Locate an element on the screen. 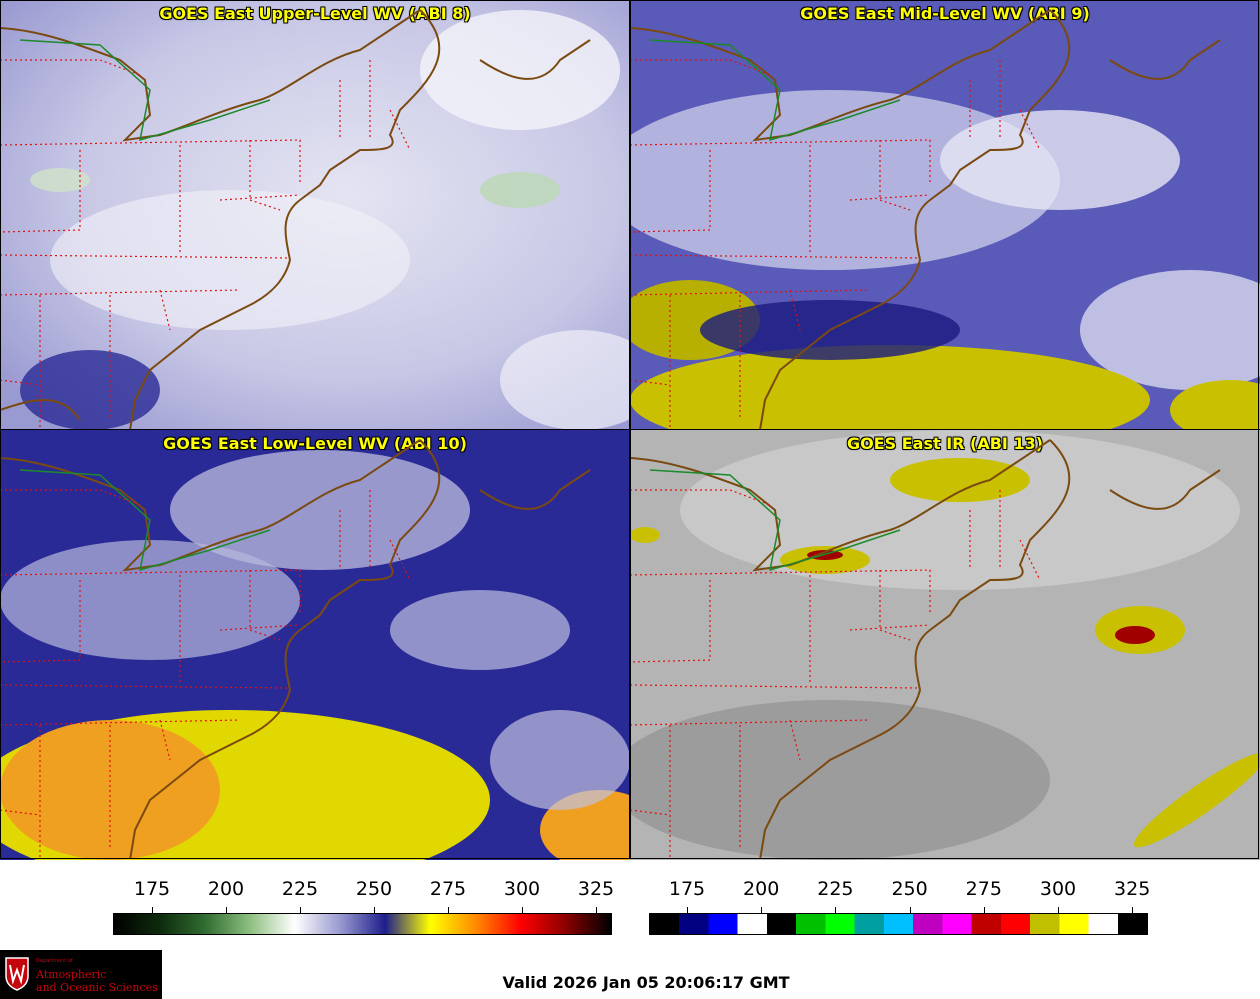  ir-colorbar-segments is located at coordinates (898, 924).